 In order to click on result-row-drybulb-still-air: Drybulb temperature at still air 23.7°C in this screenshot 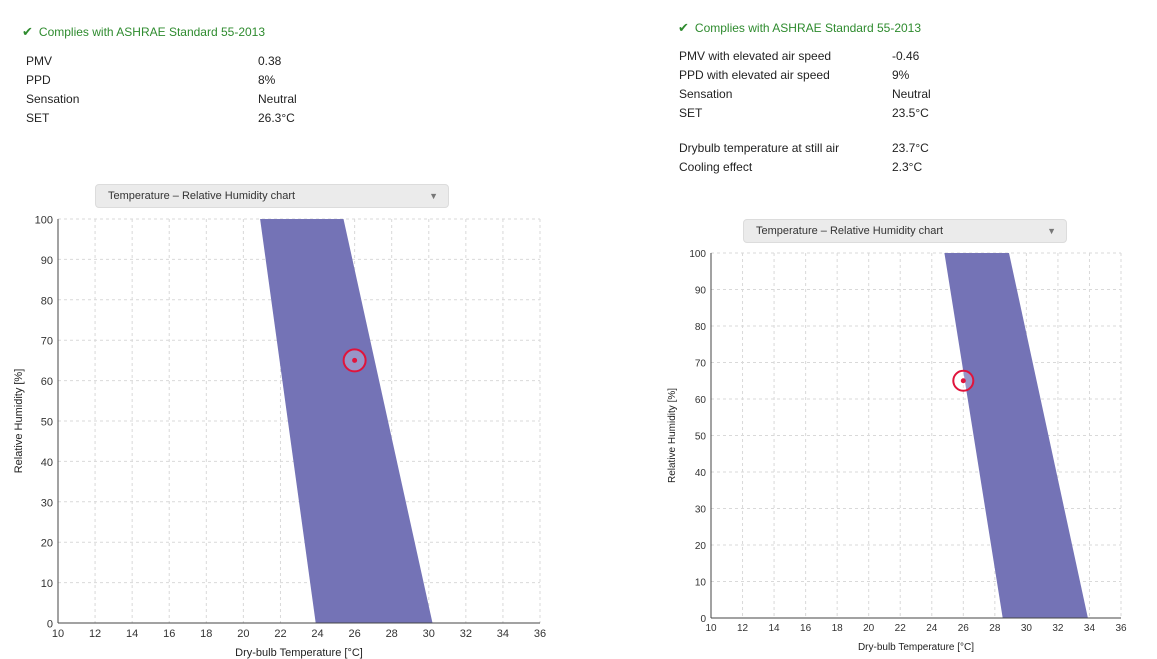, I will do `click(829, 148)`.